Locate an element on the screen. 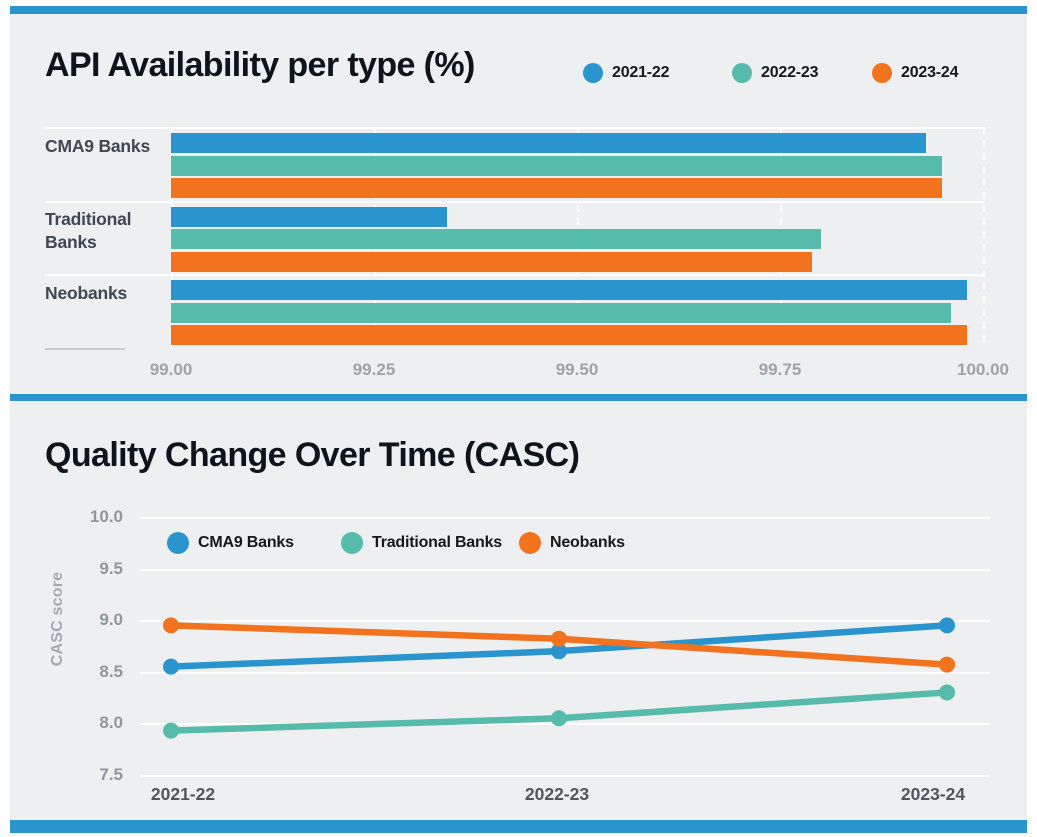  x-tick-label: 99.00 is located at coordinates (171, 369).